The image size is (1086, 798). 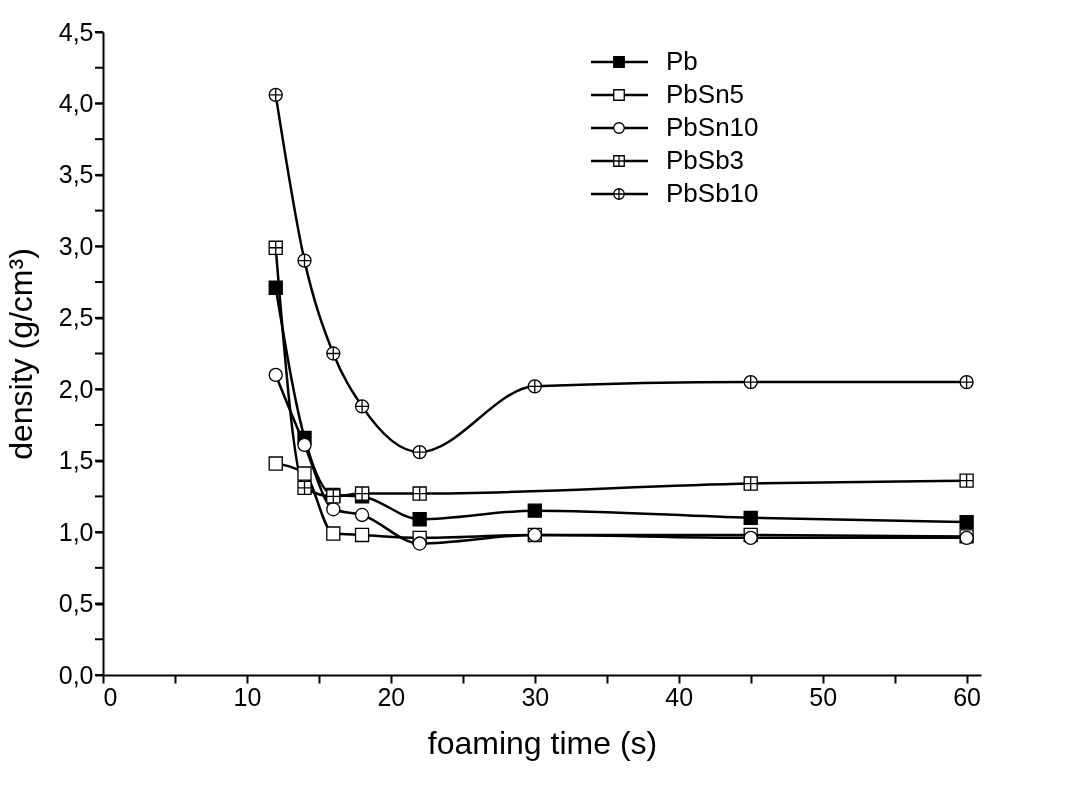 I want to click on y-tick-label: 4,0, so click(x=76, y=102).